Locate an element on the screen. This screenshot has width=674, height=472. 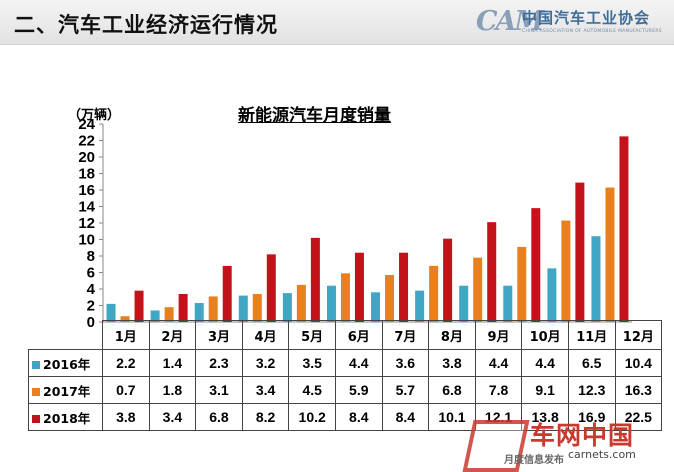
bar-2017年-10月 is located at coordinates (522, 284).